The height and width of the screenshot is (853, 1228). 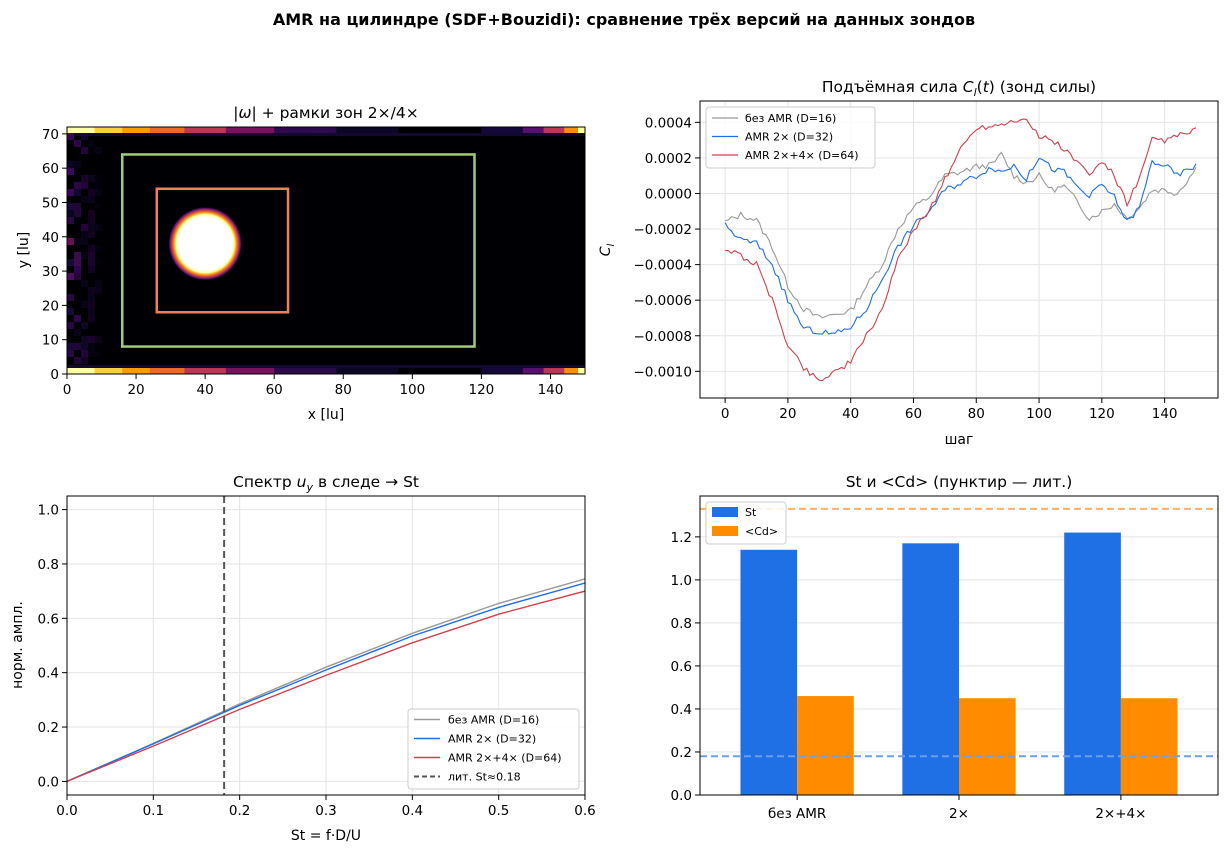 What do you see at coordinates (326, 686) in the screenshot?
I see `spectrum-series-line` at bounding box center [326, 686].